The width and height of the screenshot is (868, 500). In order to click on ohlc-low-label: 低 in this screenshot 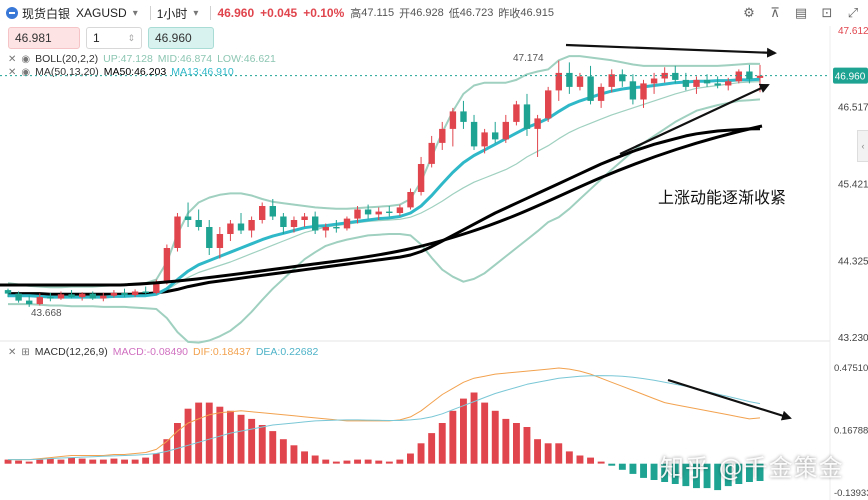, I will do `click(454, 14)`.